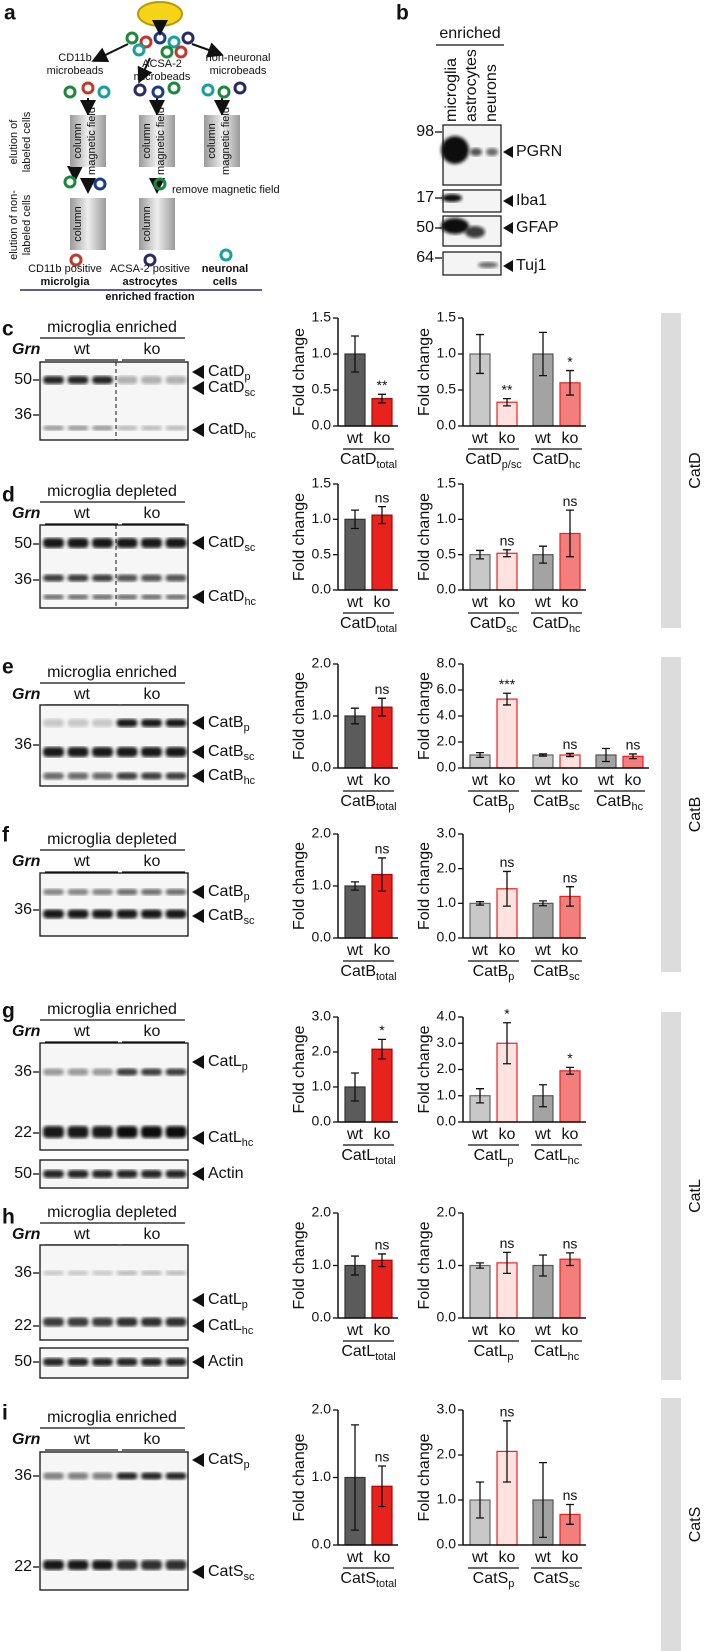  I want to click on y-tick-label: 6.0, so click(447, 689).